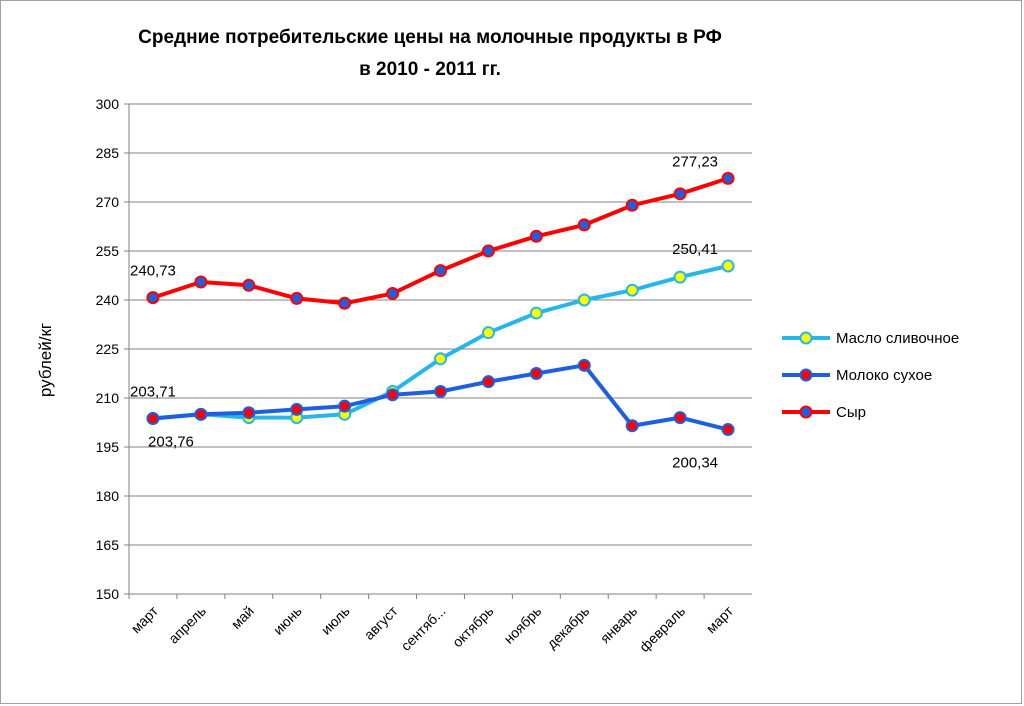 The height and width of the screenshot is (706, 1024). I want to click on y-axis-label: рублей/кг, so click(45, 360).